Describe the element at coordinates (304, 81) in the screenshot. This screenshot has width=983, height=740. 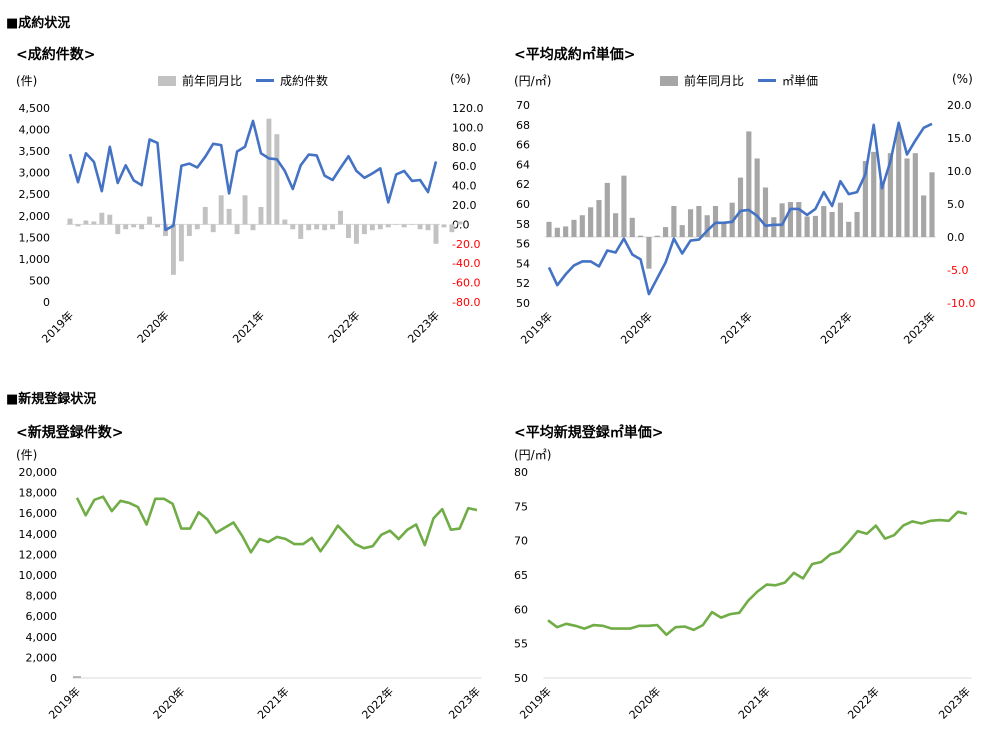
I see `legend-label-line: 成約件数` at that location.